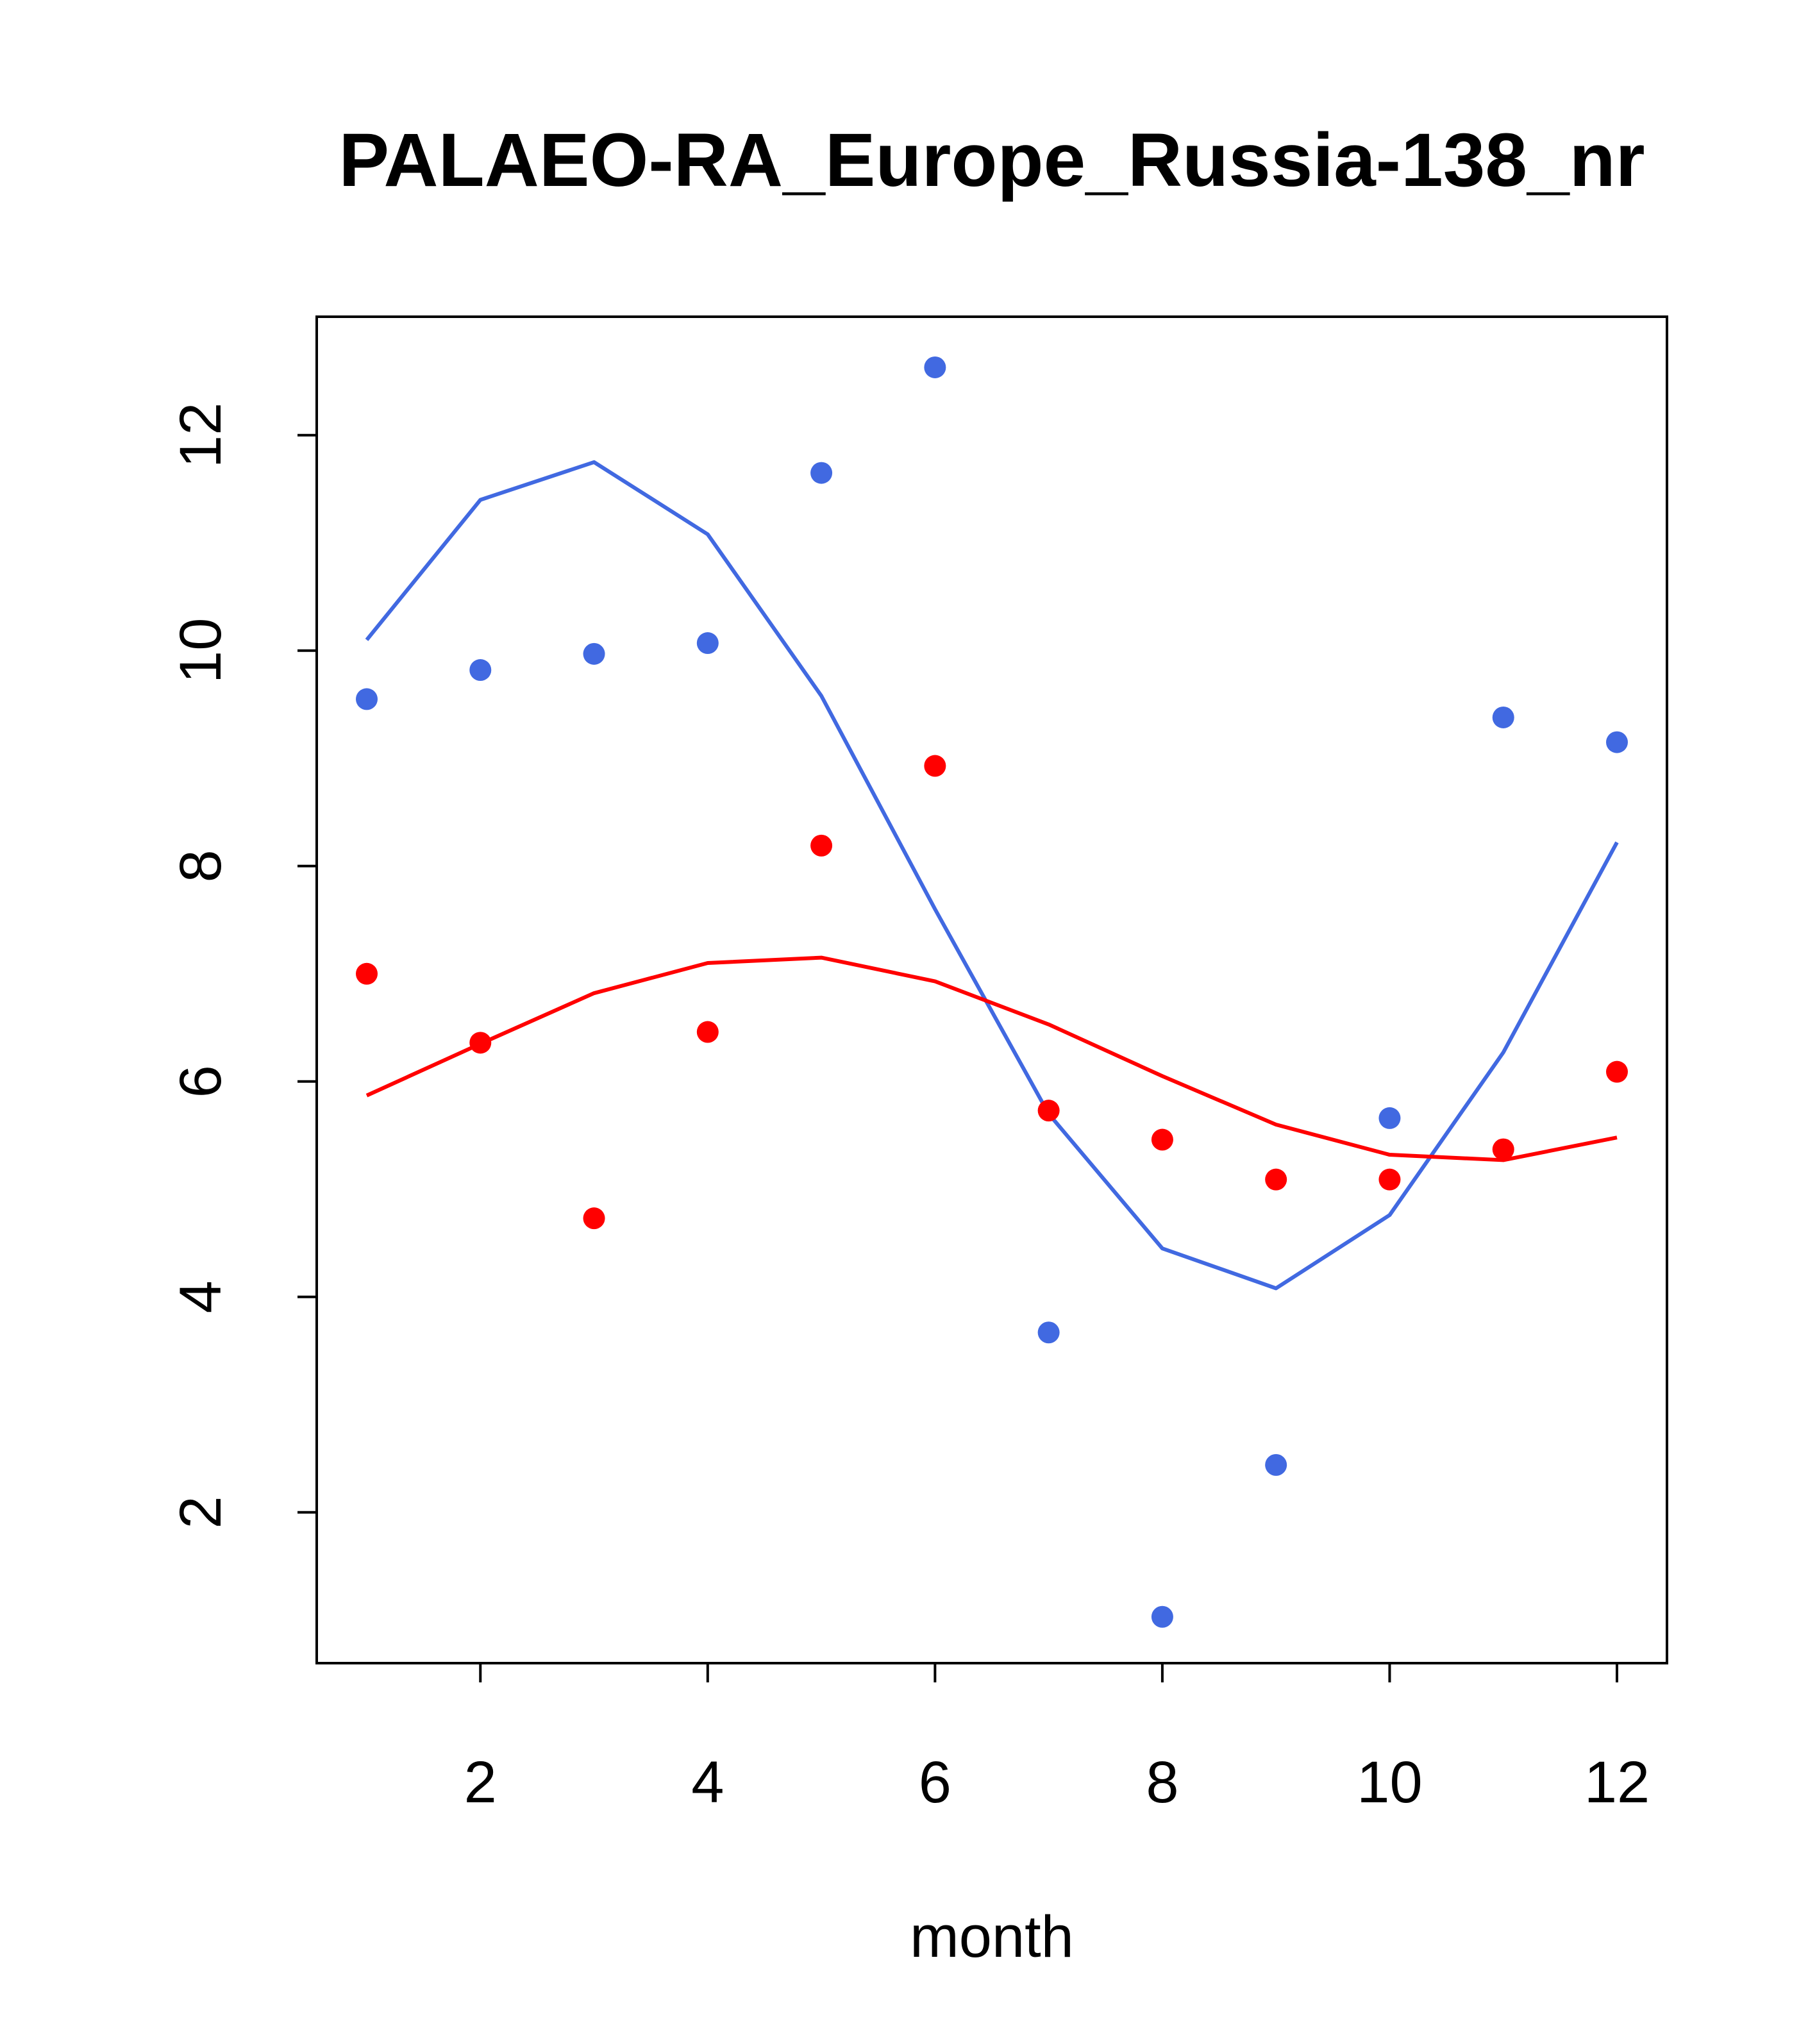 This screenshot has width=1817, height=2044. I want to click on x-tick-label-4: 4, so click(707, 1783).